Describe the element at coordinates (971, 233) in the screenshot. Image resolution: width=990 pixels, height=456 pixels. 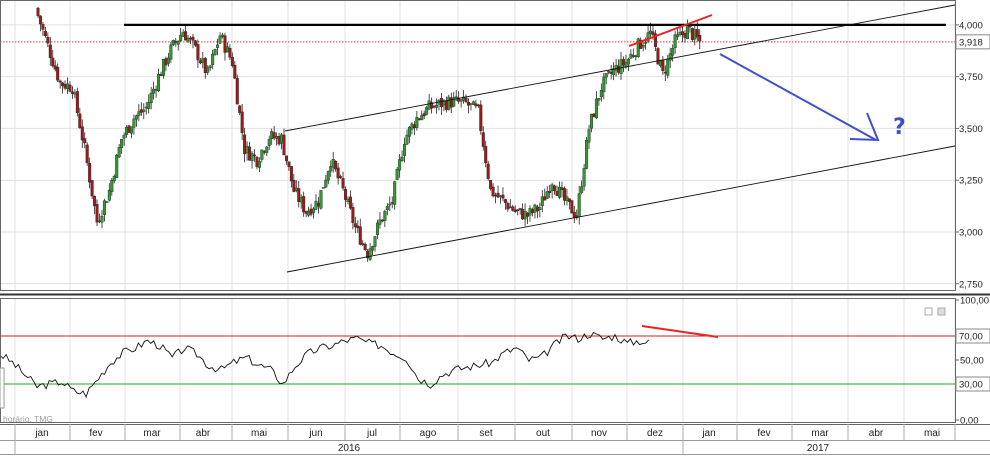
I see `price-tick-label: 3,000` at that location.